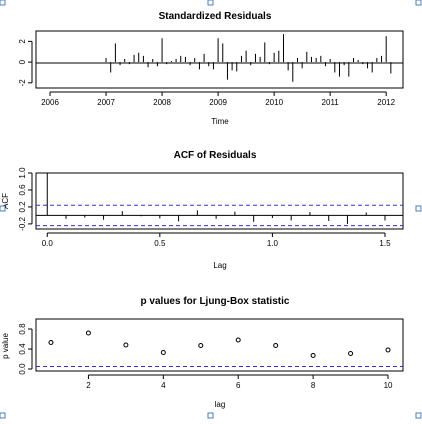 This screenshot has width=422, height=424. What do you see at coordinates (22, 223) in the screenshot?
I see `y-tick-label: -0.2` at bounding box center [22, 223].